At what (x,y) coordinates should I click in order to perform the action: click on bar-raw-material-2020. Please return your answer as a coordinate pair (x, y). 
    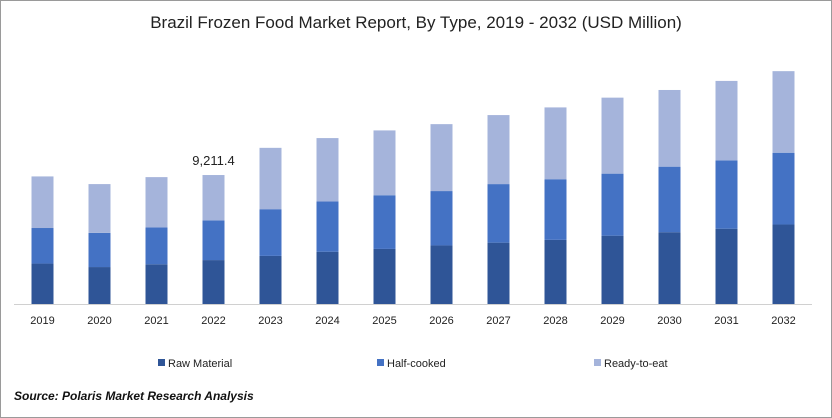
    Looking at the image, I should click on (99, 285).